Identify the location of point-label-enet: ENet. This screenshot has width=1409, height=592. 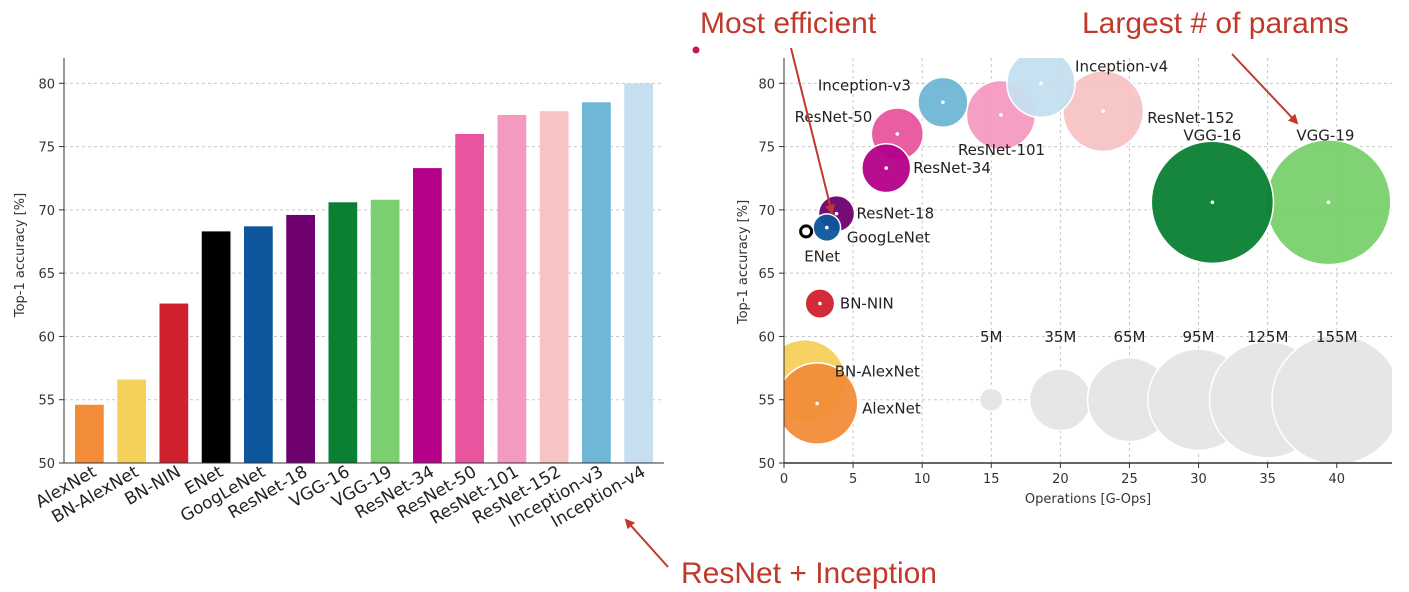
(822, 256).